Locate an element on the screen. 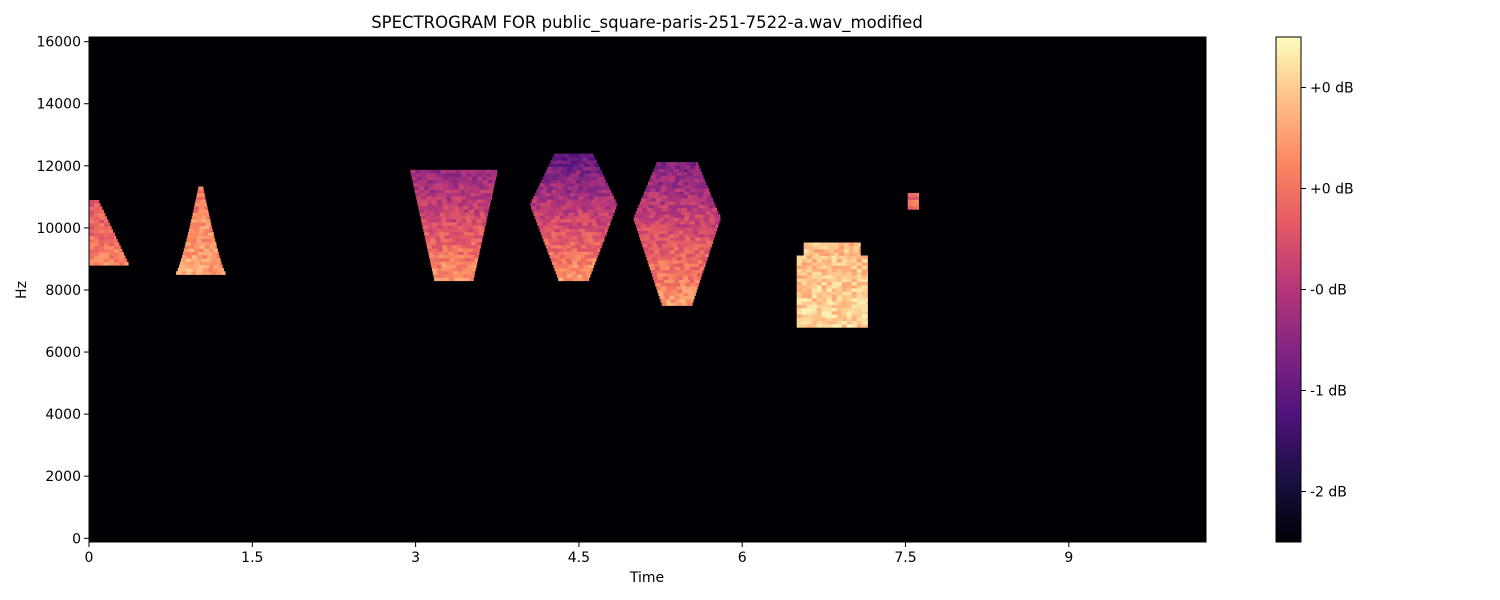  y-tick-label: 12000 is located at coordinates (58, 167).